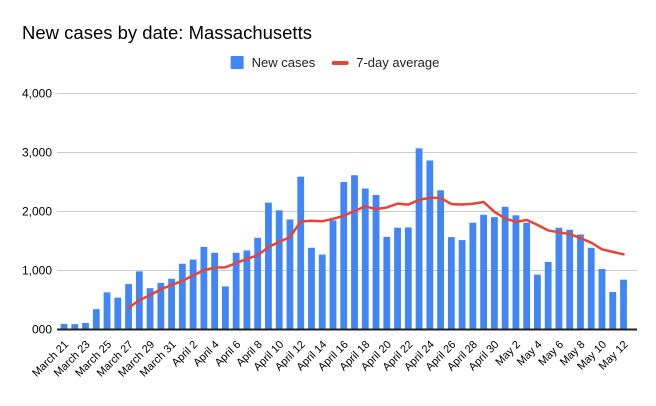 The height and width of the screenshot is (406, 656). I want to click on avg-line-icon, so click(340, 62).